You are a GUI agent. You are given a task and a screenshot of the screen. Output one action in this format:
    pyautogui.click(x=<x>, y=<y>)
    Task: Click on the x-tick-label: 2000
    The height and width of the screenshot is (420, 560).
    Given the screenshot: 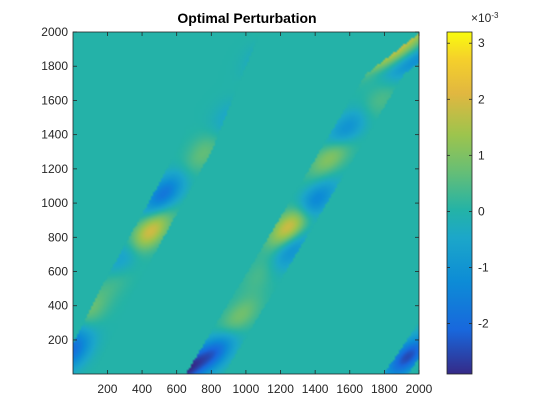 What is the action you would take?
    pyautogui.click(x=419, y=389)
    